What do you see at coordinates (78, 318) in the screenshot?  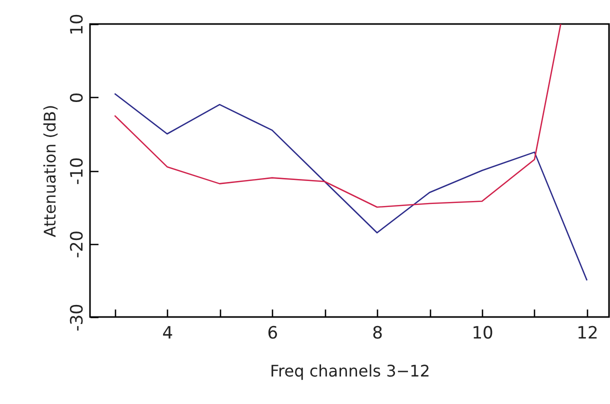 I see `y-tick-label: -30` at bounding box center [78, 318].